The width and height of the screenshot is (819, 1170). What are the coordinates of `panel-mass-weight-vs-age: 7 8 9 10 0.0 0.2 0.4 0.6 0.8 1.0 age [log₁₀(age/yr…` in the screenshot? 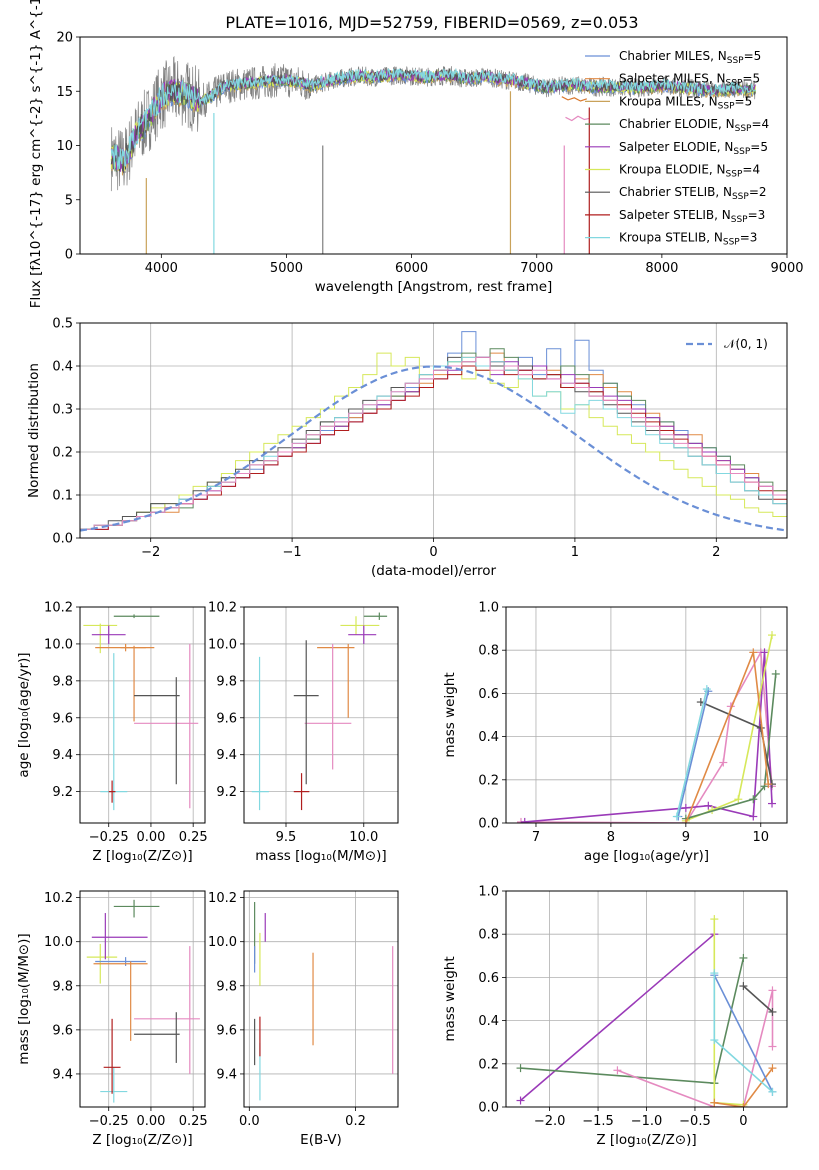 It's located at (615, 732).